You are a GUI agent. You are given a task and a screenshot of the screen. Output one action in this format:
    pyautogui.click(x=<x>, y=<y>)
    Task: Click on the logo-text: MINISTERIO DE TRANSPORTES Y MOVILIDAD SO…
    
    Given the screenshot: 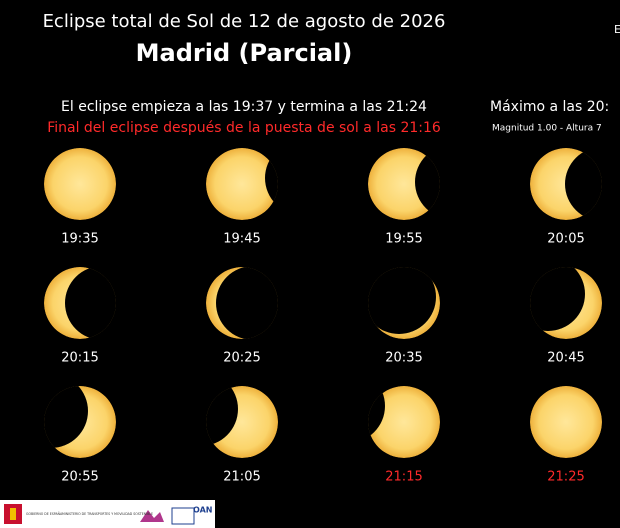 What is the action you would take?
    pyautogui.click(x=107, y=514)
    